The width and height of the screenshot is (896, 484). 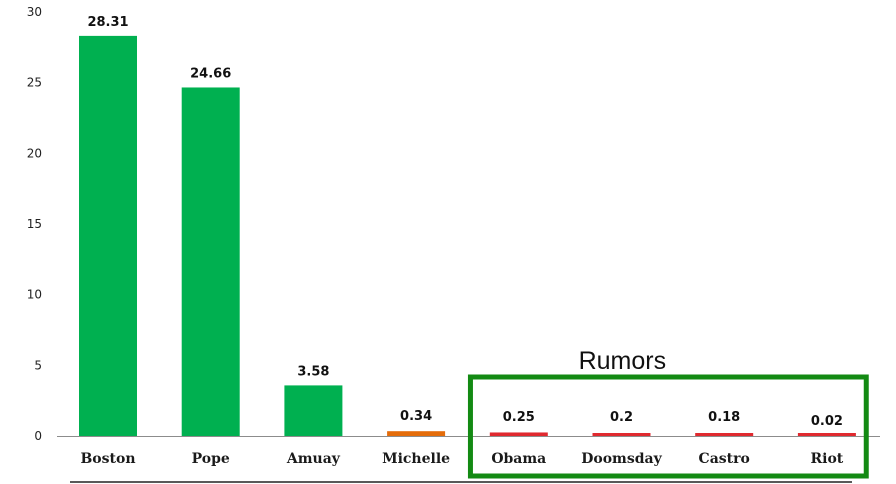 What do you see at coordinates (38, 365) in the screenshot?
I see `y-tick-label: 5` at bounding box center [38, 365].